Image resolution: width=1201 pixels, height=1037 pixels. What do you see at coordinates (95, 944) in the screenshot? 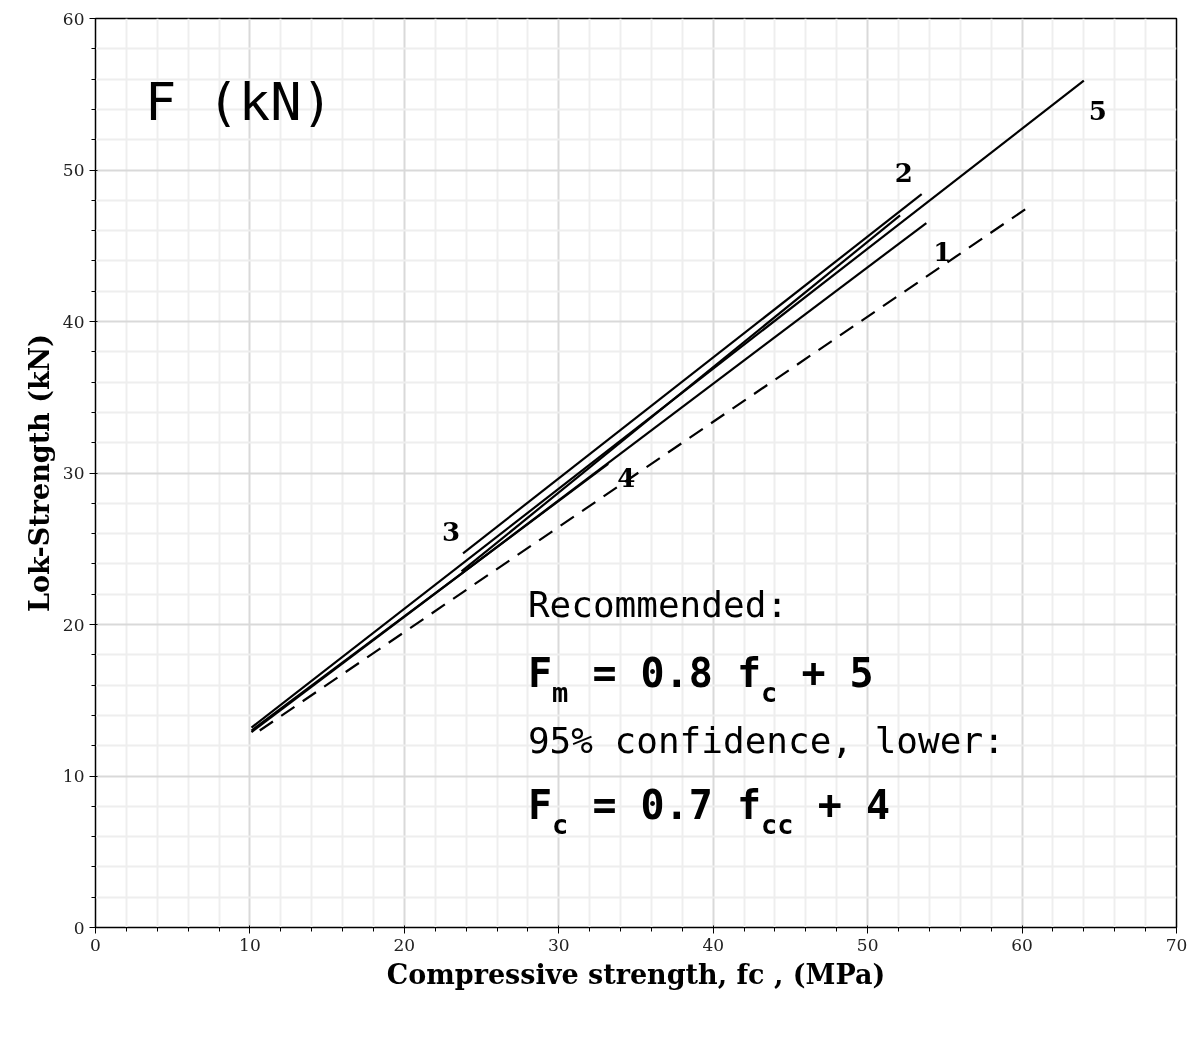
I see `x-tick-label: 0` at bounding box center [95, 944].